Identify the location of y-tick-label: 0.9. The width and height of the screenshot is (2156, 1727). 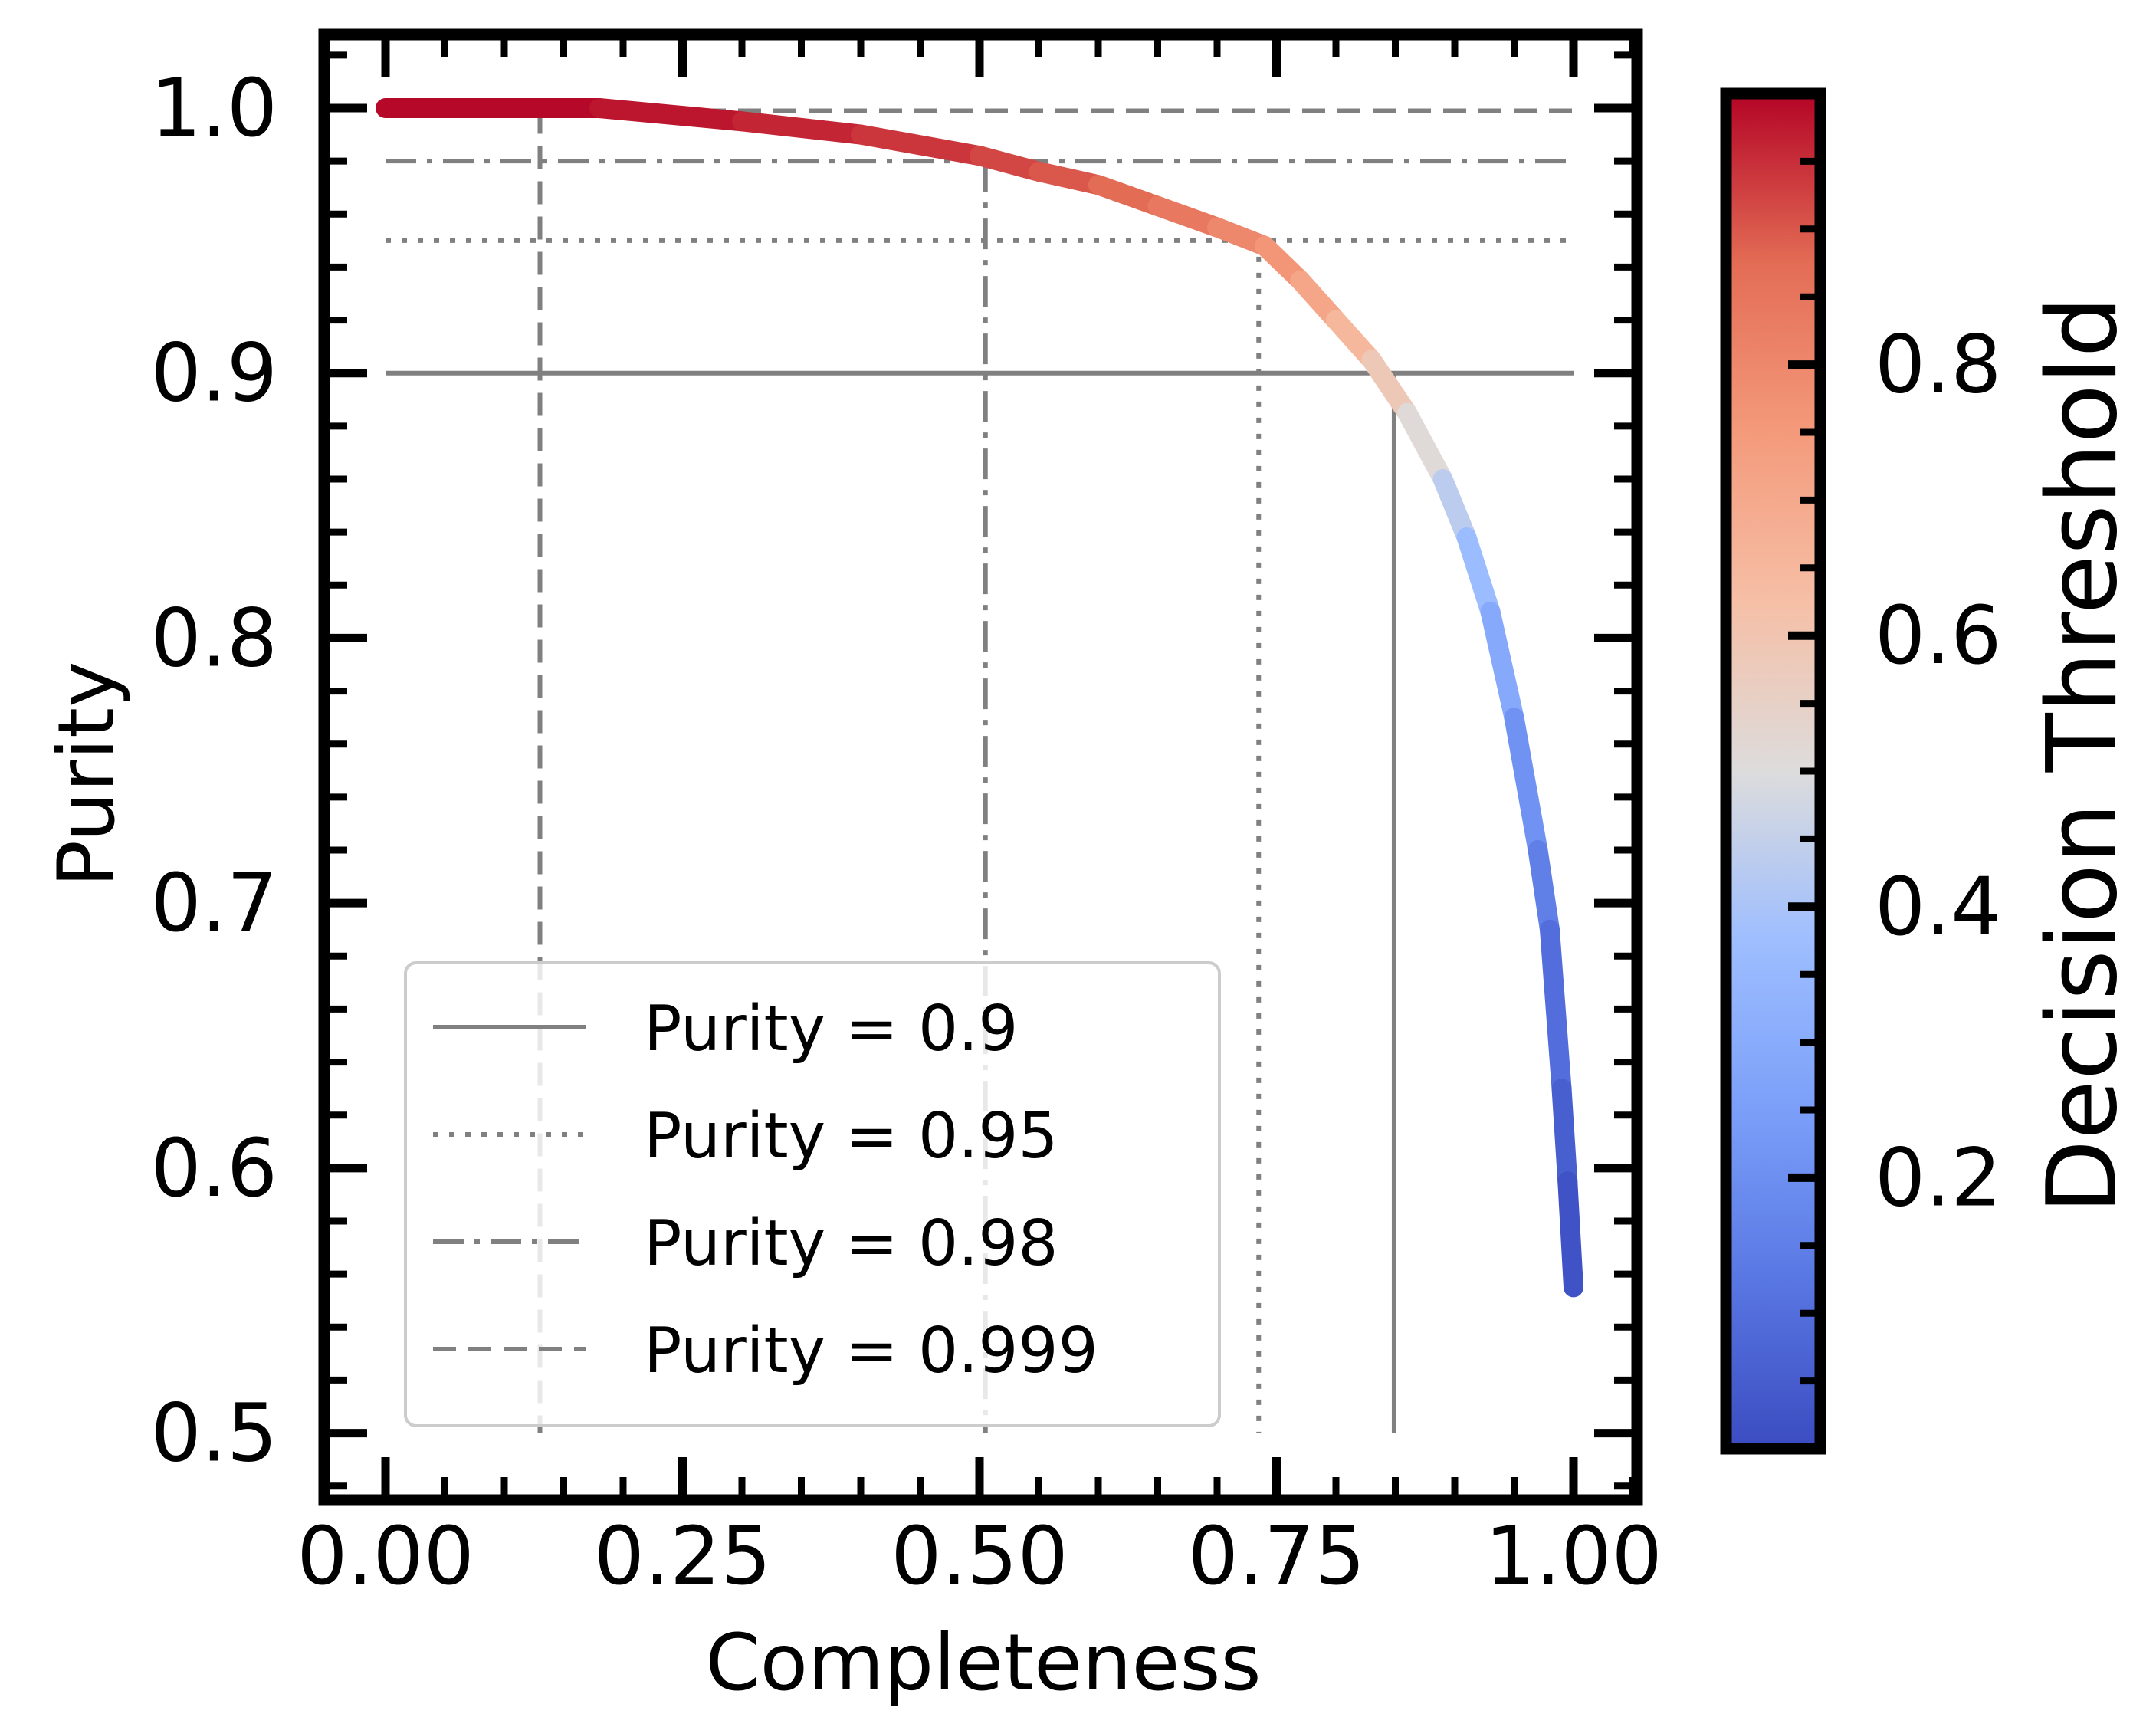
(214, 373).